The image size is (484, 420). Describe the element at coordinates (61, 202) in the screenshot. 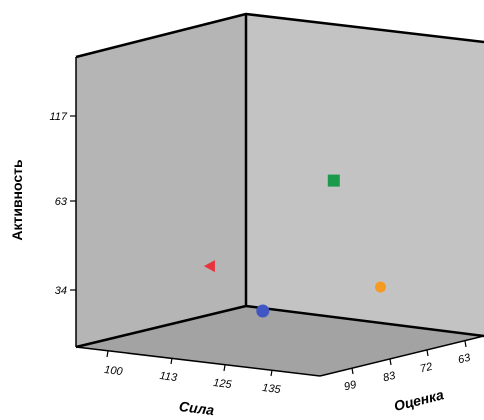

I see `y-tick-label: 63` at that location.